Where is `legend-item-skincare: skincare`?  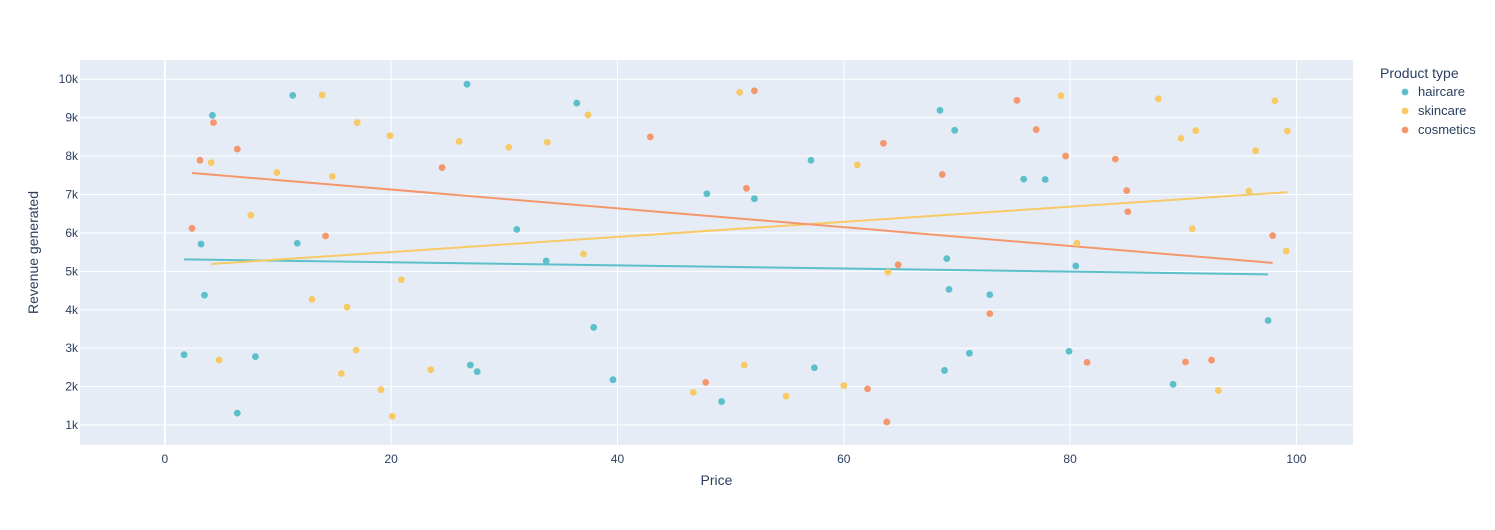
legend-item-skincare: skincare is located at coordinates (1434, 110).